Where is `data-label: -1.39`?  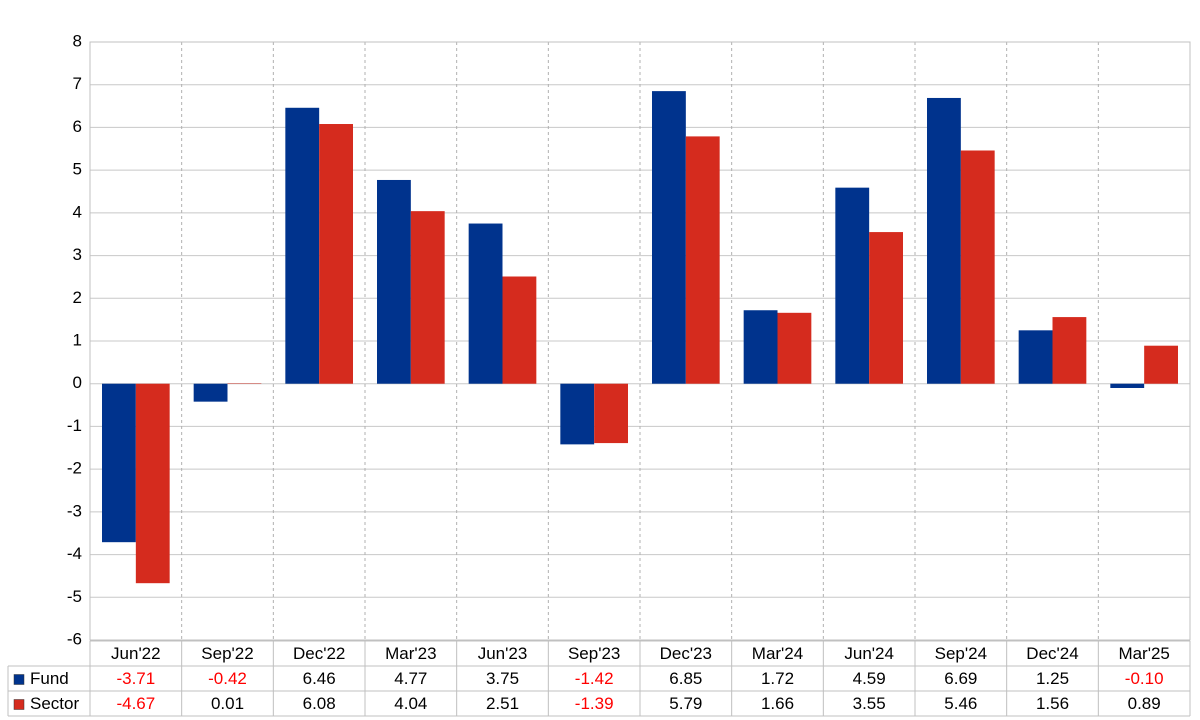
data-label: -1.39 is located at coordinates (594, 703).